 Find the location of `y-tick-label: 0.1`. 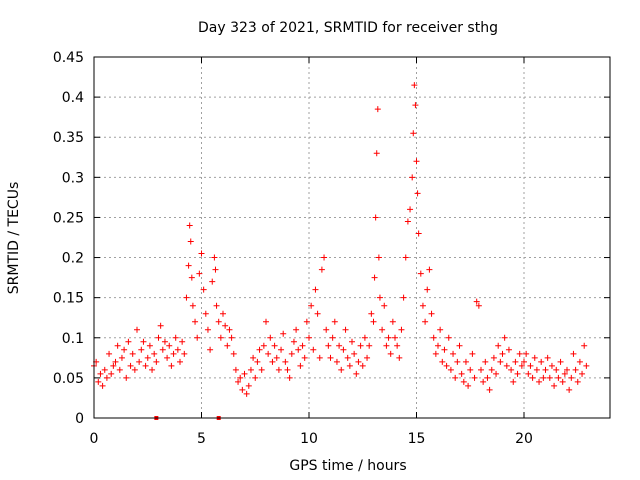

y-tick-label: 0.1 is located at coordinates (73, 339).